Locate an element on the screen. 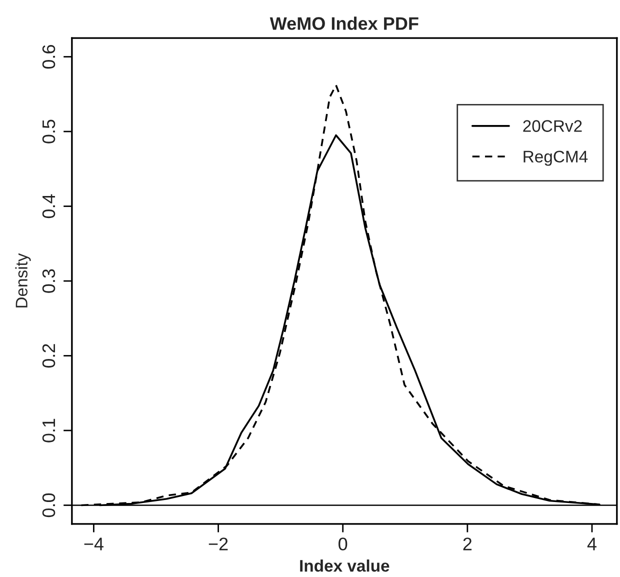 The image size is (620, 577). y-tick-label: 0.2 is located at coordinates (49, 356).